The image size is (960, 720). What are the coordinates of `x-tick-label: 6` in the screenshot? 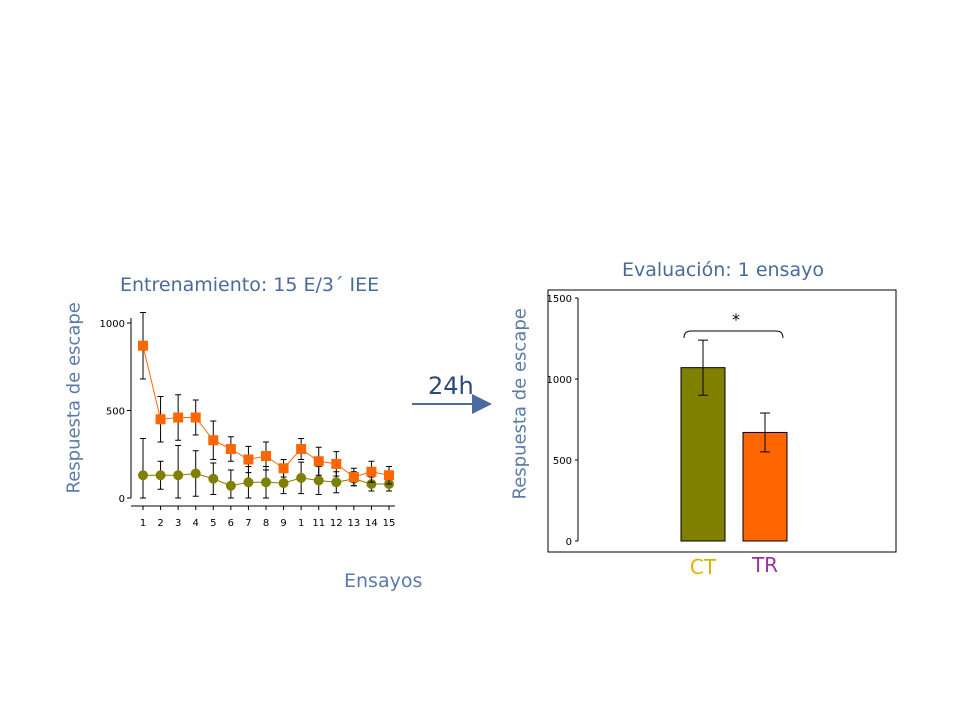 It's located at (231, 523).